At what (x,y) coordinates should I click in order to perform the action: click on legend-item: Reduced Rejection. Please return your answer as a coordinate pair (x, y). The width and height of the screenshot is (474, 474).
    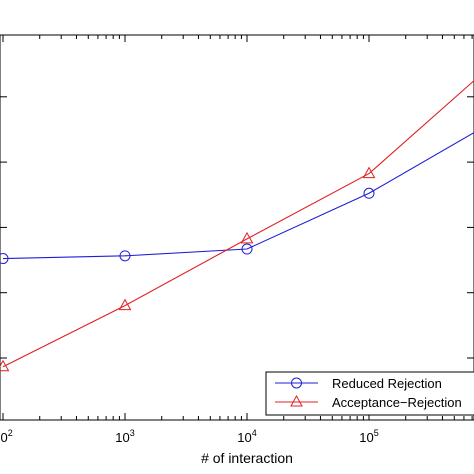
    Looking at the image, I should click on (358, 383).